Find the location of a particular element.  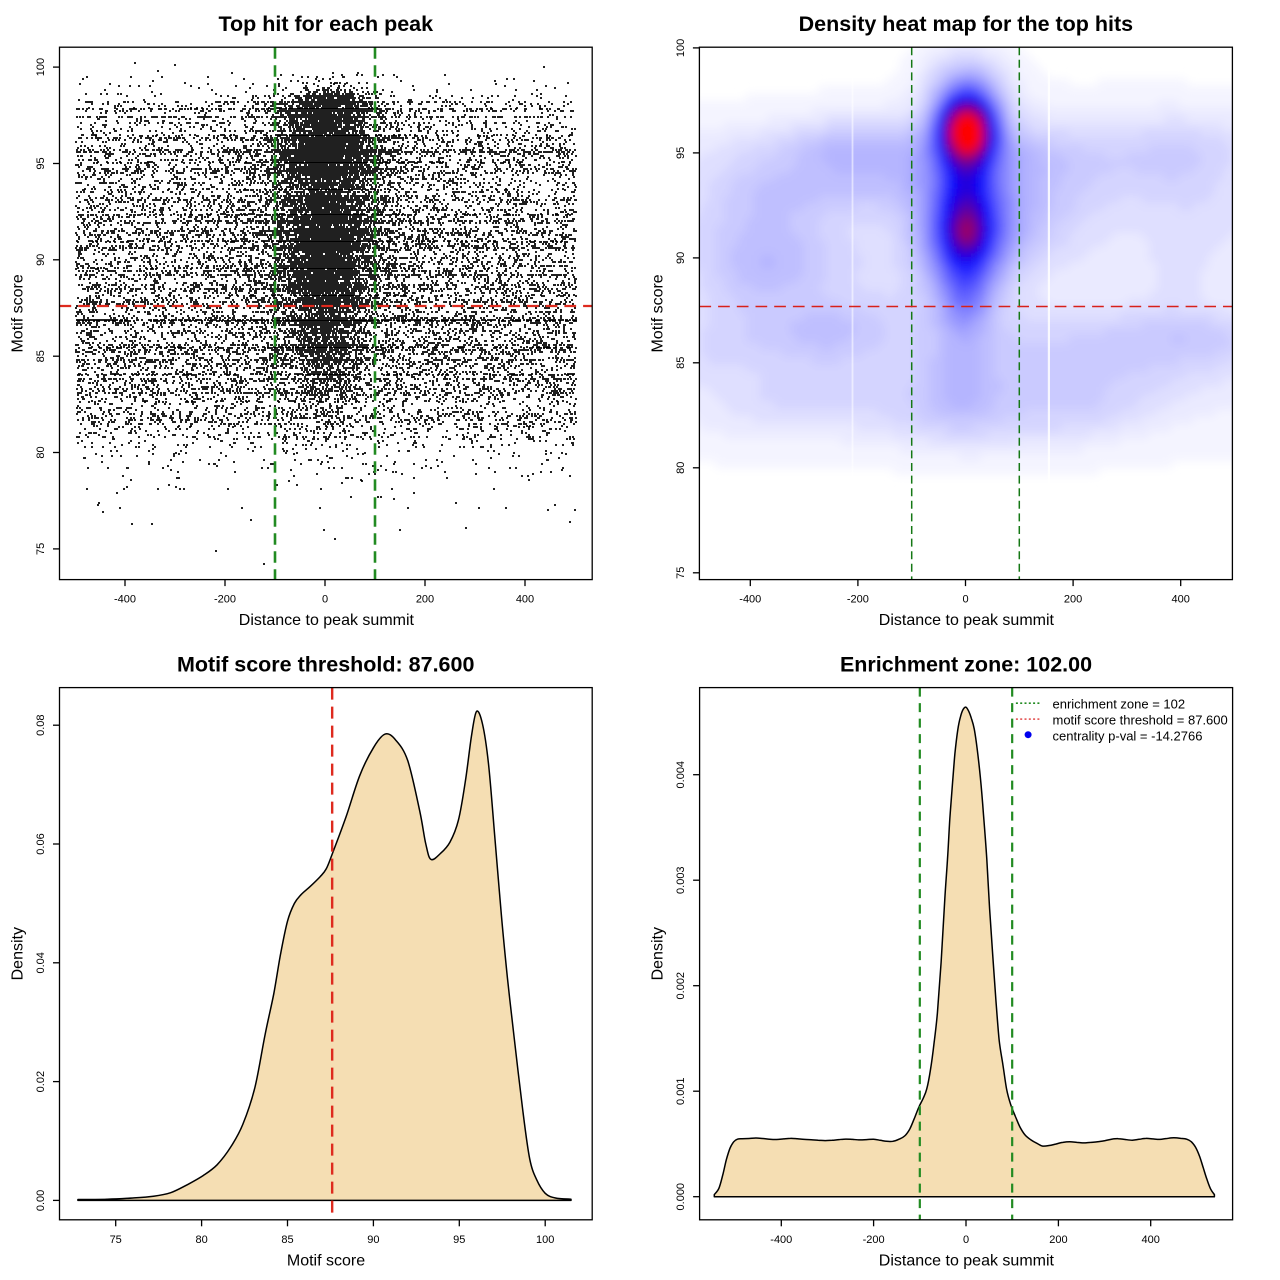

svg-text:Density heat map for the top h: Density heat map for the top hits is located at coordinates (966, 24).